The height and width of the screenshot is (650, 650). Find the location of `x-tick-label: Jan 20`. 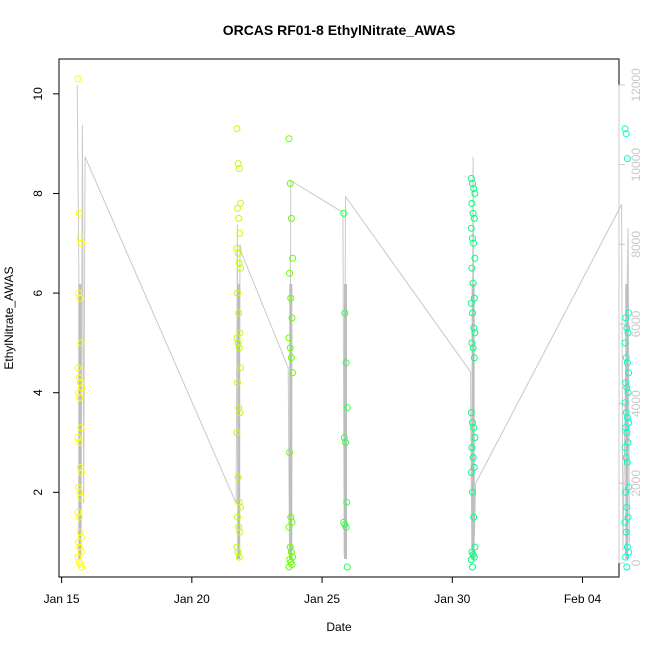

x-tick-label: Jan 20 is located at coordinates (192, 599).